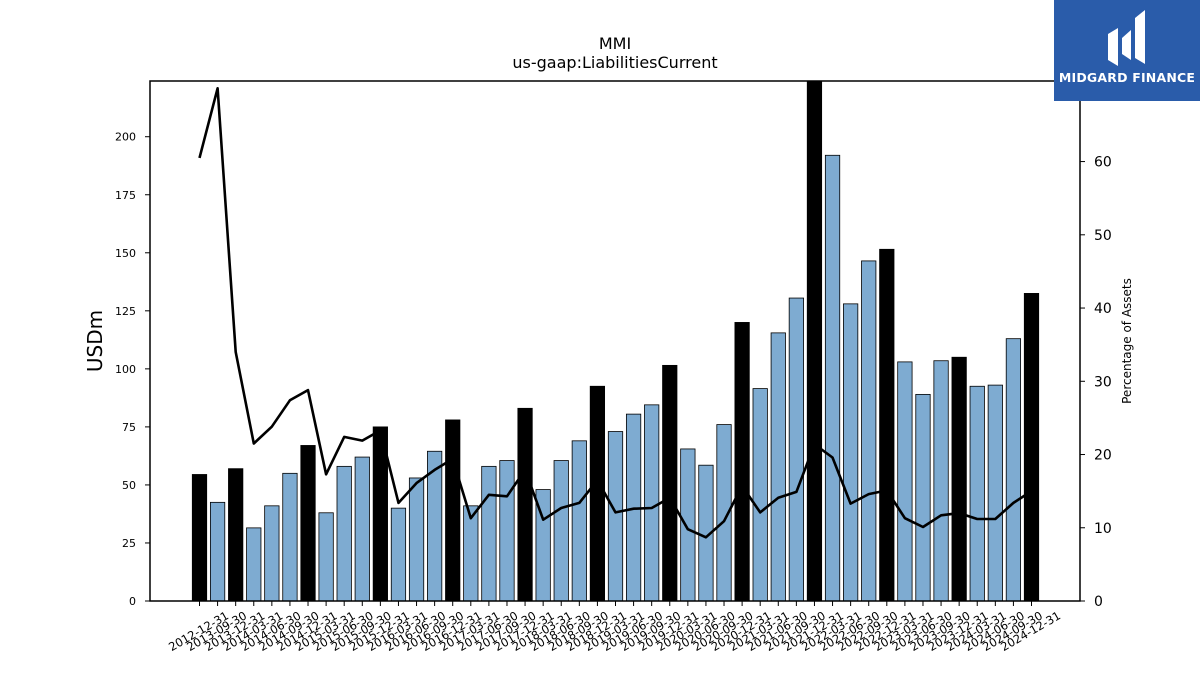 This screenshot has height=675, width=1200. I want to click on y-tick-label: 0, so click(132, 601).